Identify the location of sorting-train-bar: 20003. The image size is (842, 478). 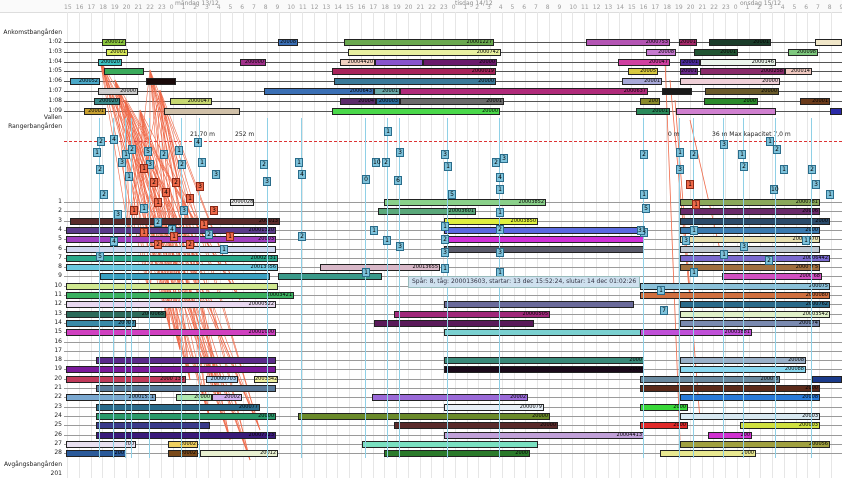
(750, 416).